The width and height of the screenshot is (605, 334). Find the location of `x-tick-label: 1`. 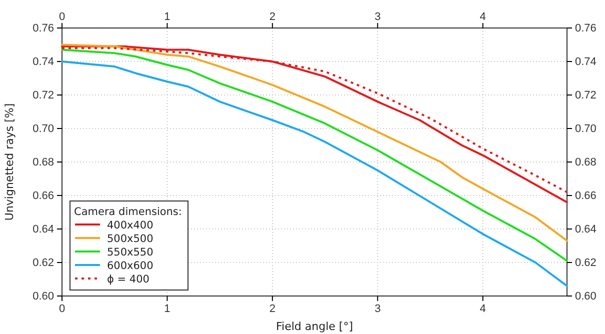

x-tick-label: 1 is located at coordinates (167, 17).